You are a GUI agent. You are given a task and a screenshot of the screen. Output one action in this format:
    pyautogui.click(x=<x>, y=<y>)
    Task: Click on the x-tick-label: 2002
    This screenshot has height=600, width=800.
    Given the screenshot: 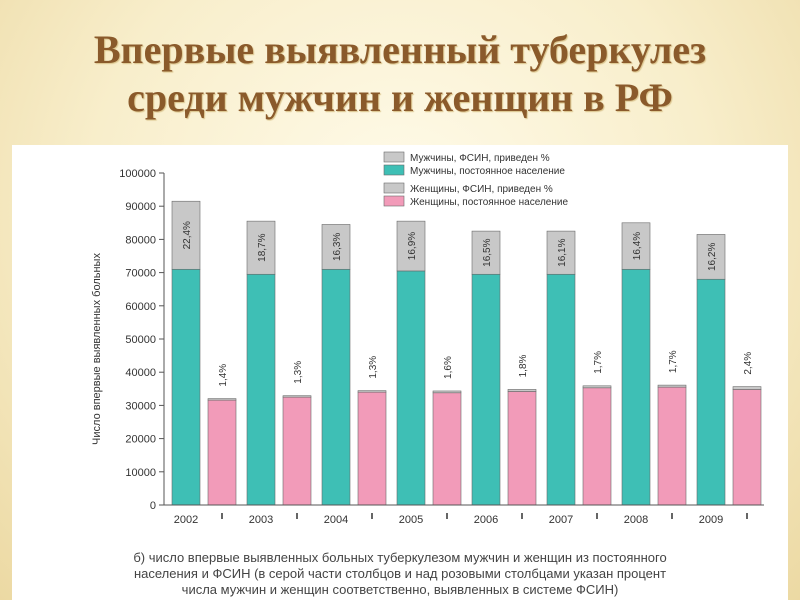 What is the action you would take?
    pyautogui.click(x=186, y=520)
    